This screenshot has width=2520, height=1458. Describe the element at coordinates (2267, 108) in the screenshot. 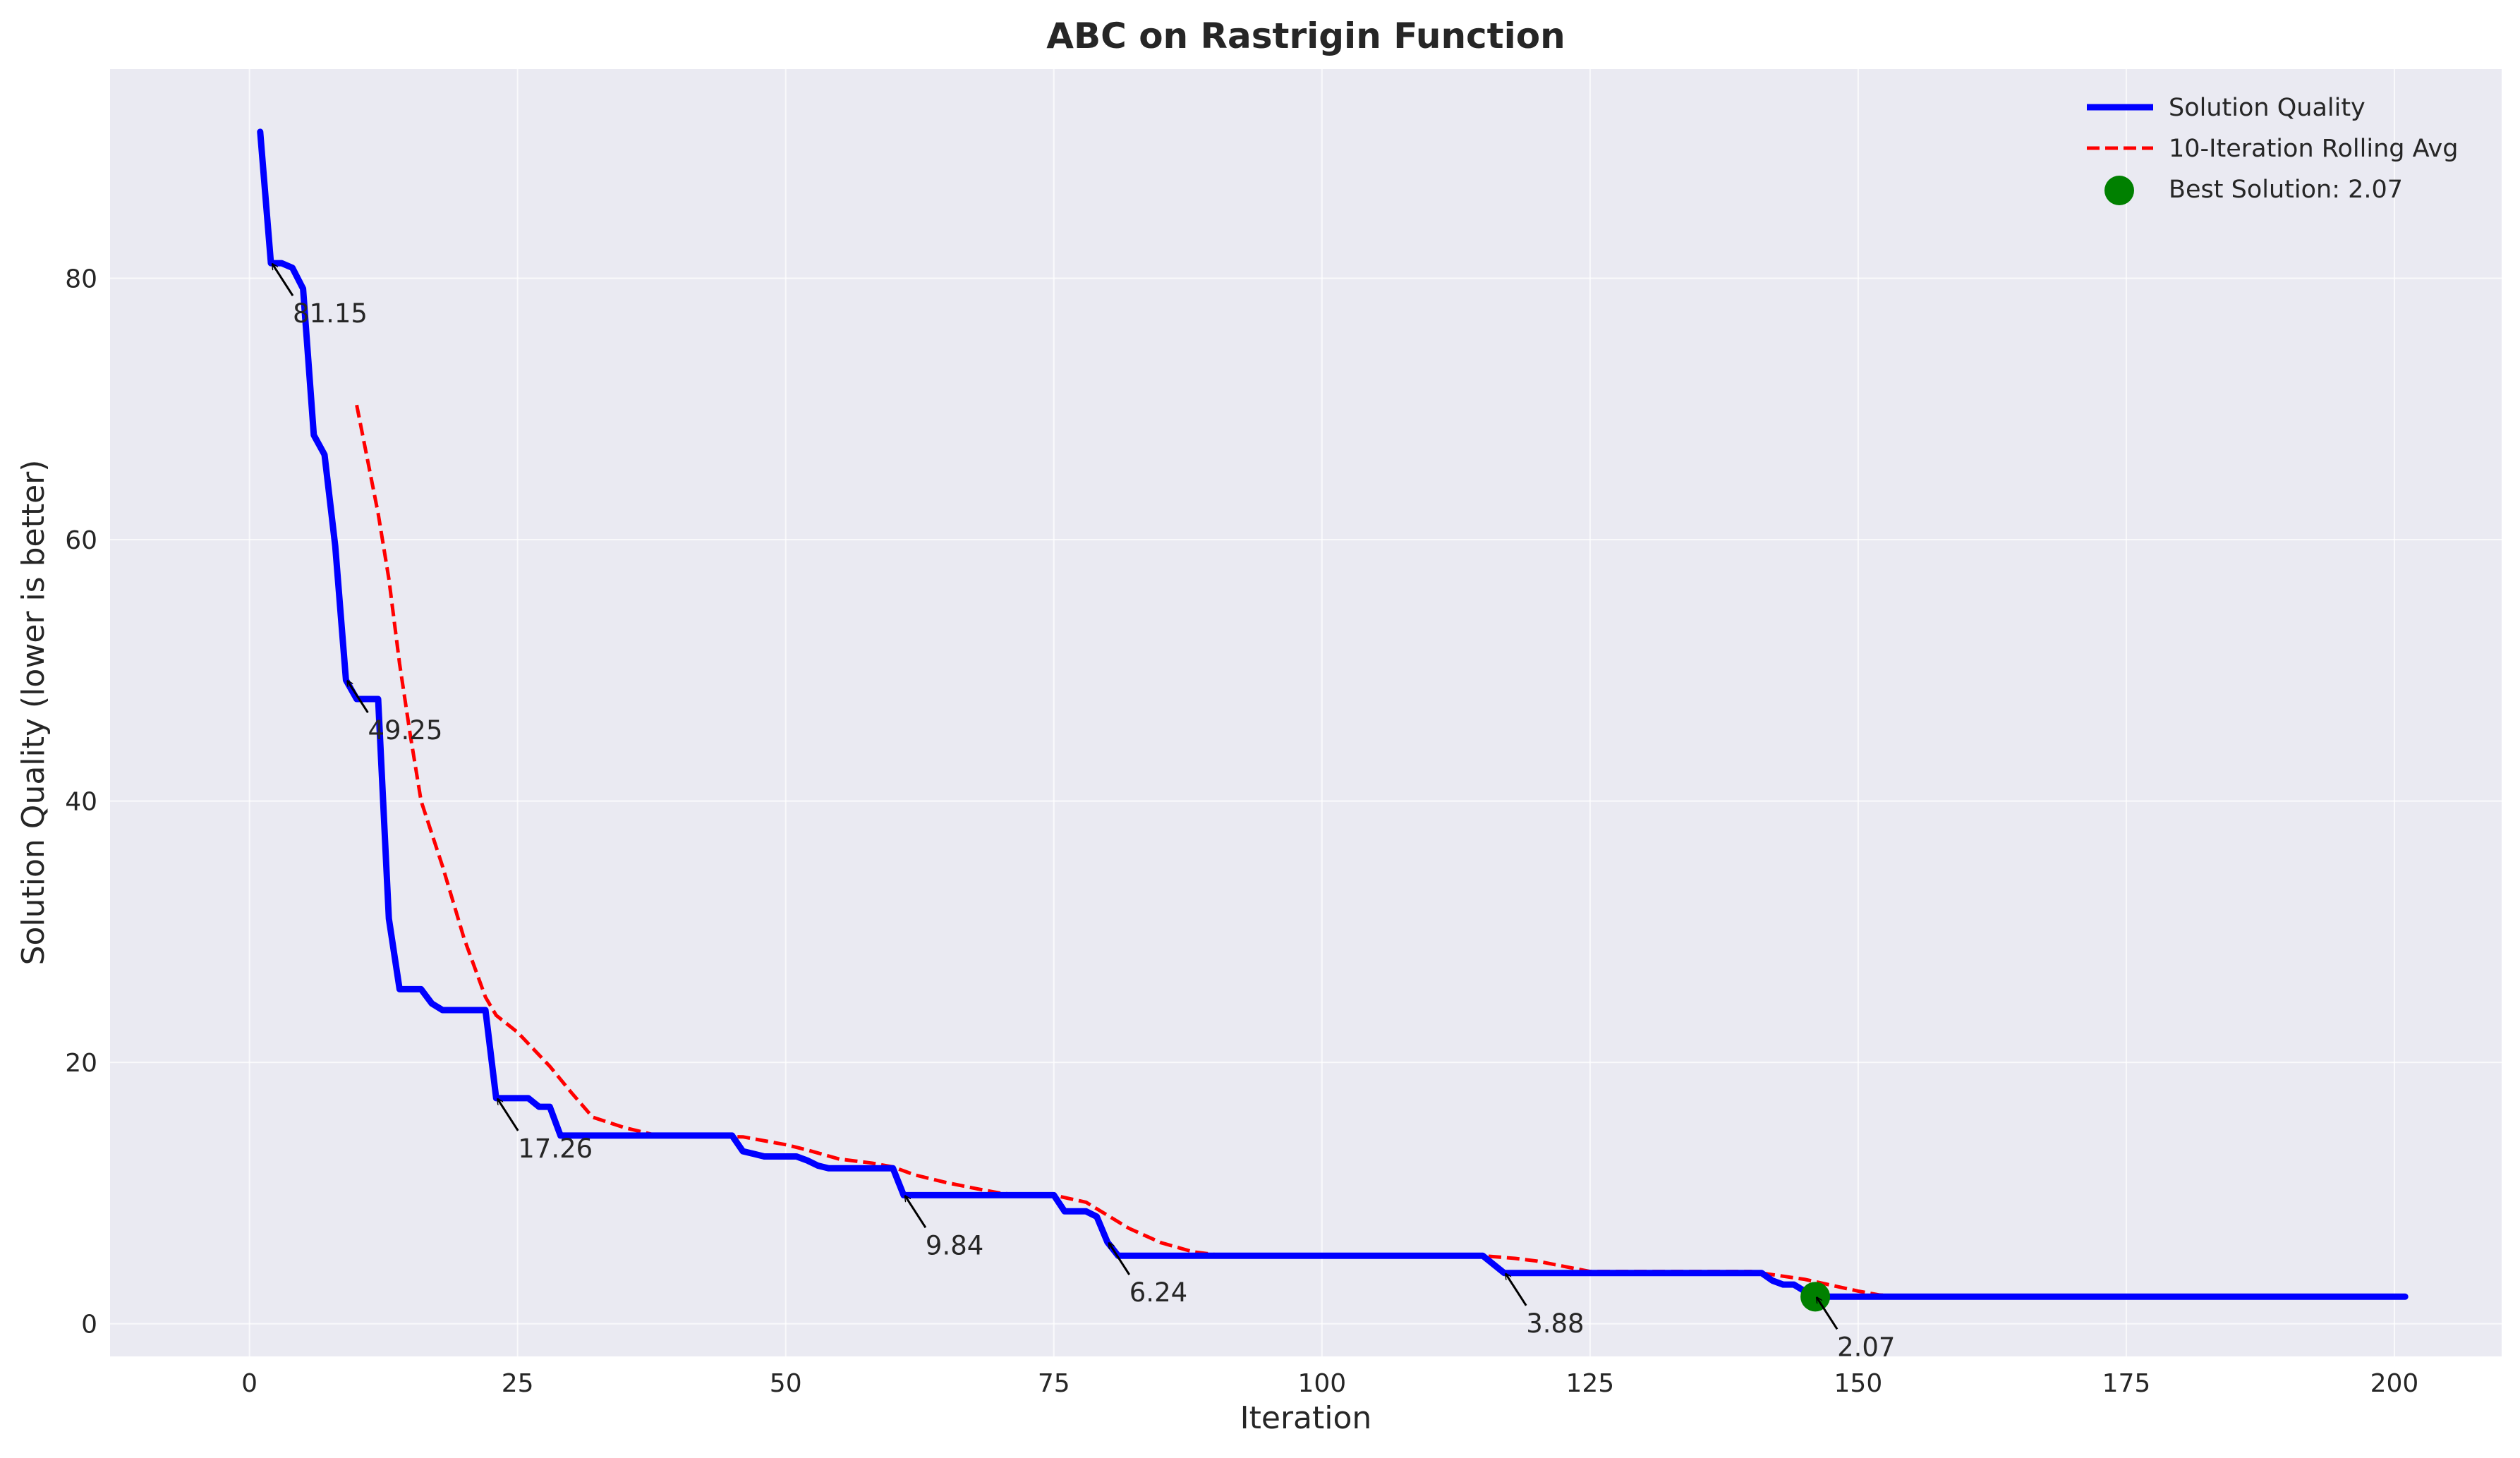

I see `legend-label-solution-quality: Solution Quality` at that location.